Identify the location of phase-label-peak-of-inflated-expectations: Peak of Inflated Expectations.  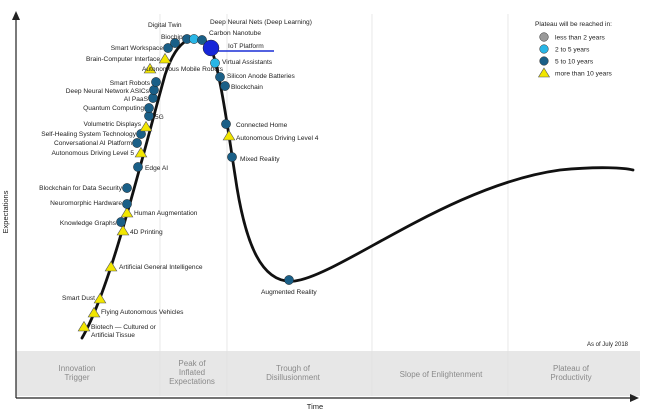
(192, 372).